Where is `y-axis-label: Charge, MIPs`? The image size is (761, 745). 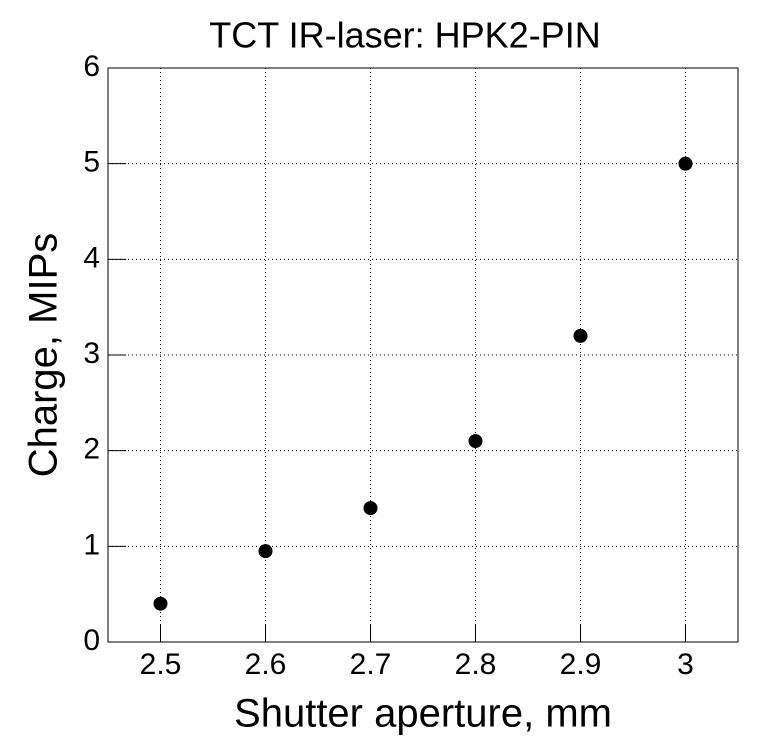
y-axis-label: Charge, MIPs is located at coordinates (44, 355).